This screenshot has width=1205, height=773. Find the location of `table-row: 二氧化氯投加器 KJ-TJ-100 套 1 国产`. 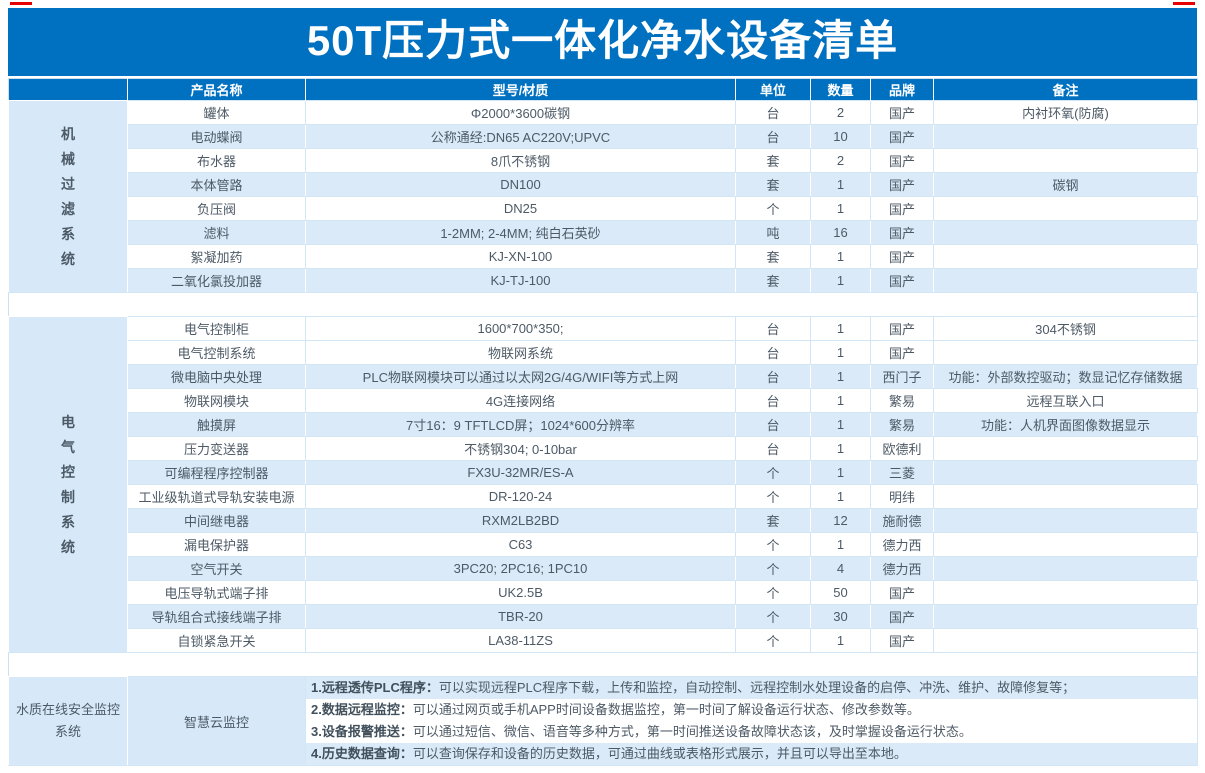

table-row: 二氧化氯投加器 KJ-TJ-100 套 1 国产 is located at coordinates (603, 280).